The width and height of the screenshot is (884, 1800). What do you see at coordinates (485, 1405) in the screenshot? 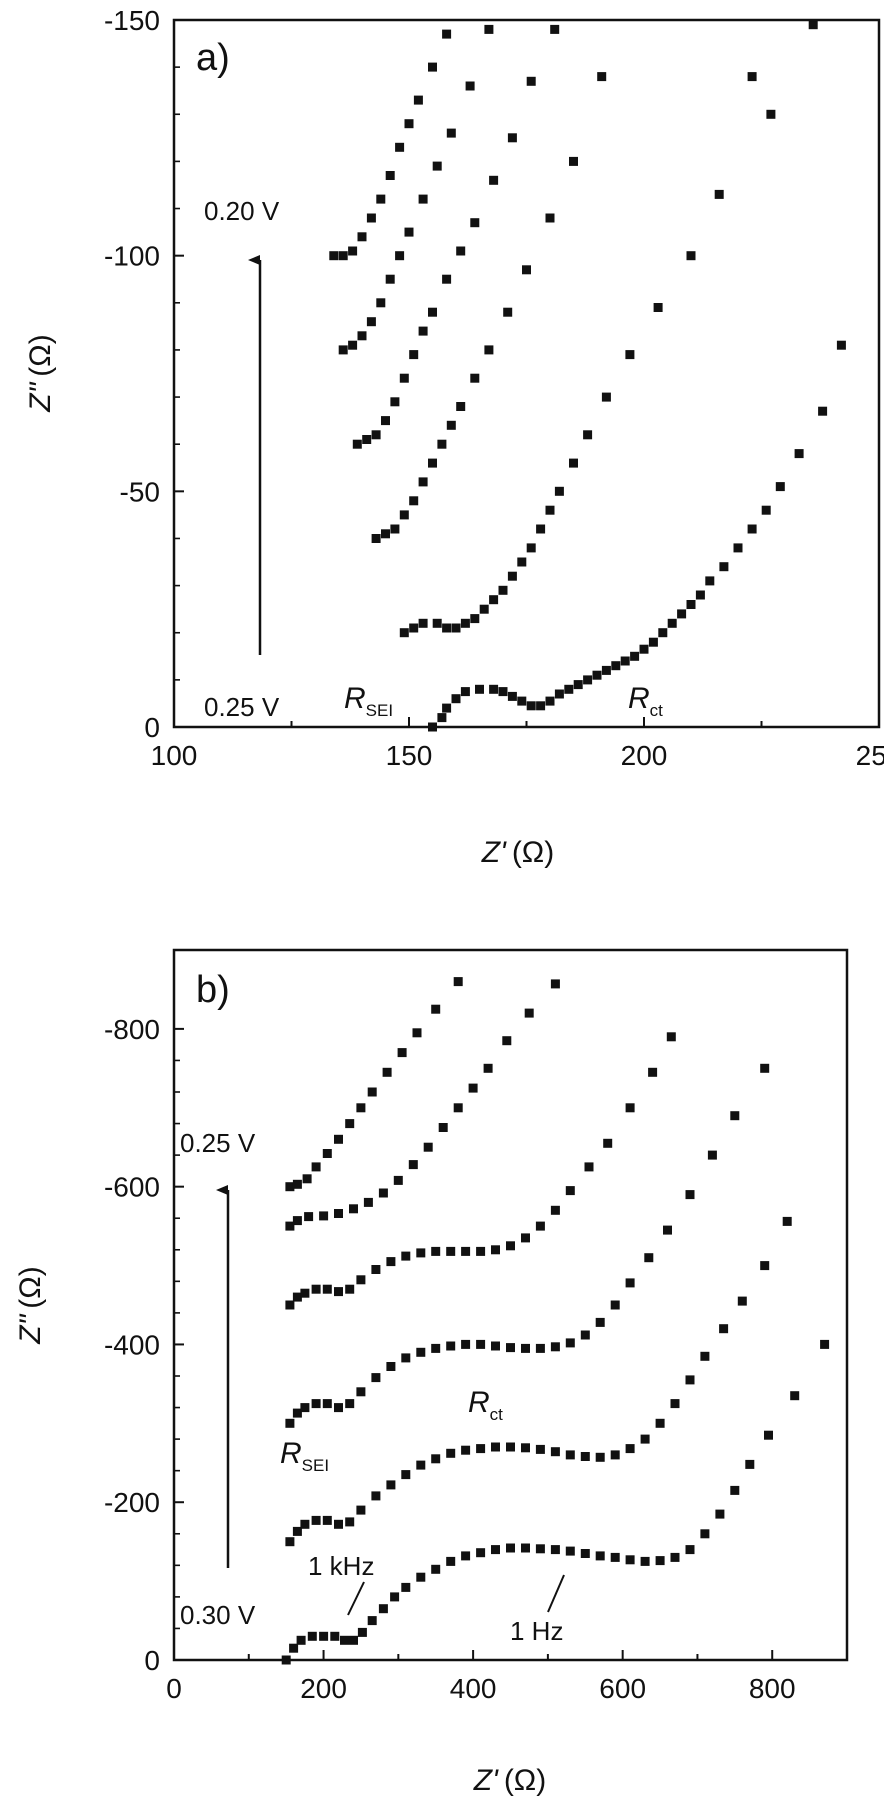
I see `panel-b-rct-annotation: Rct` at bounding box center [485, 1405].